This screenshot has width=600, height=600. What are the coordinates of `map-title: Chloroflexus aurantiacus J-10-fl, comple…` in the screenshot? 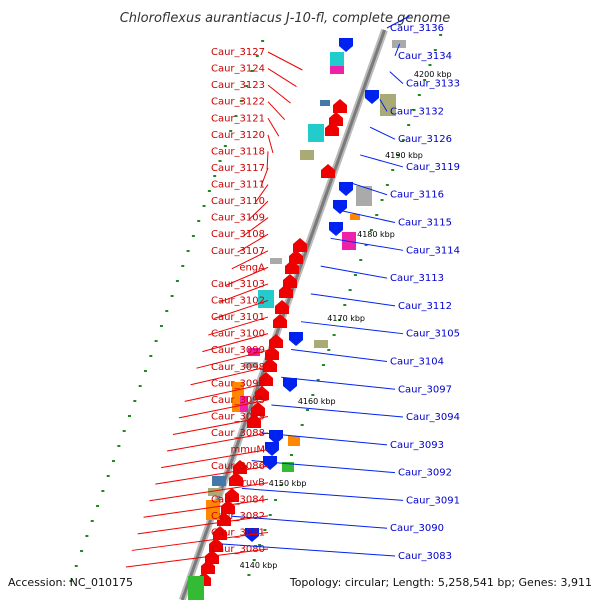 It's located at (285, 18).